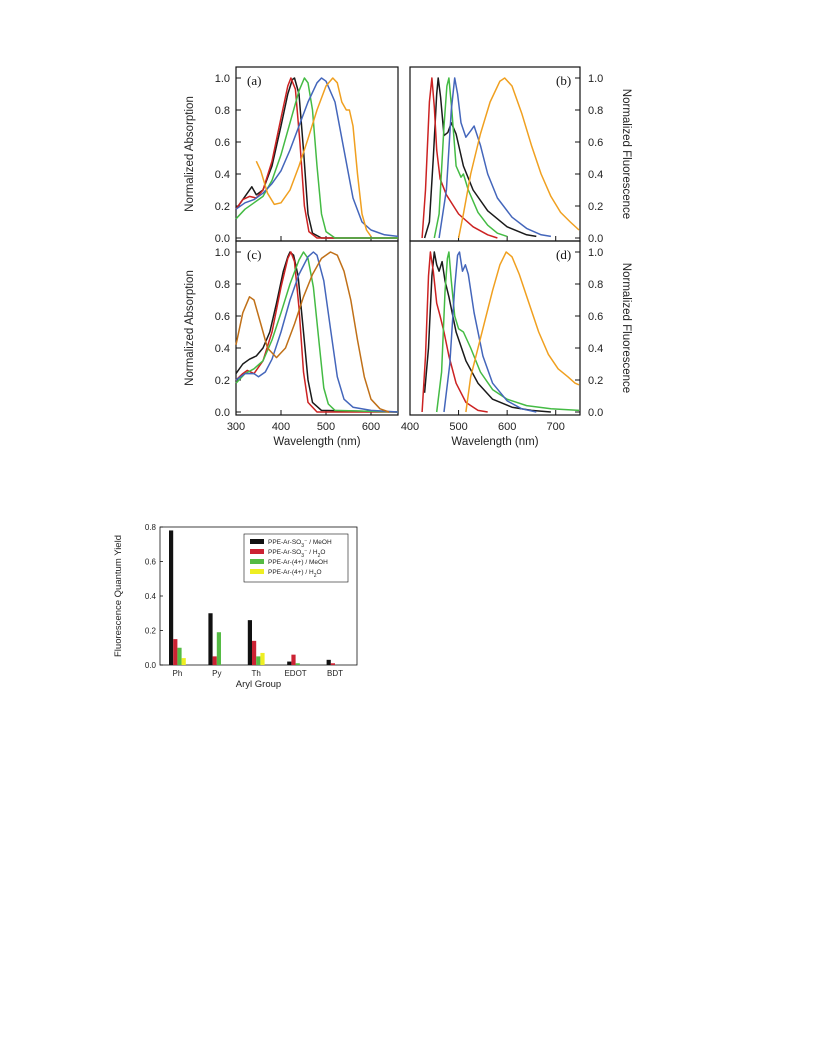 The width and height of the screenshot is (816, 1056). I want to click on panel-label: (b), so click(563, 80).